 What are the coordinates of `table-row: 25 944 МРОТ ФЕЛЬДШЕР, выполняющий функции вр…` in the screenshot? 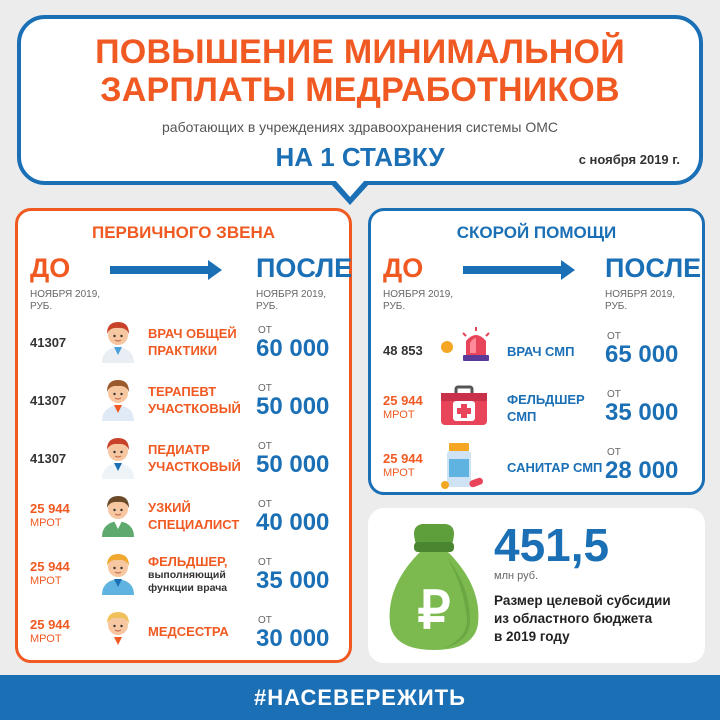 It's located at (183, 573).